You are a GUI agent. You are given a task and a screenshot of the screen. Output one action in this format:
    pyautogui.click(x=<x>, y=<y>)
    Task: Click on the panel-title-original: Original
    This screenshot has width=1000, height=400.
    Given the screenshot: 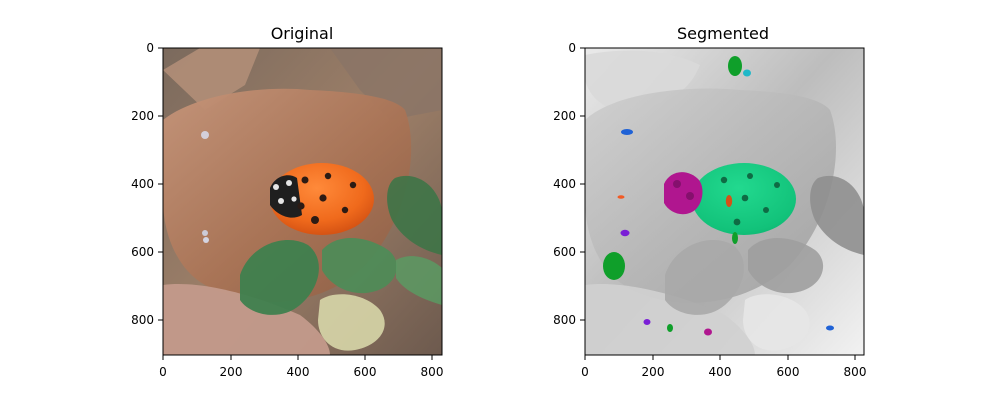 What is the action you would take?
    pyautogui.click(x=302, y=33)
    